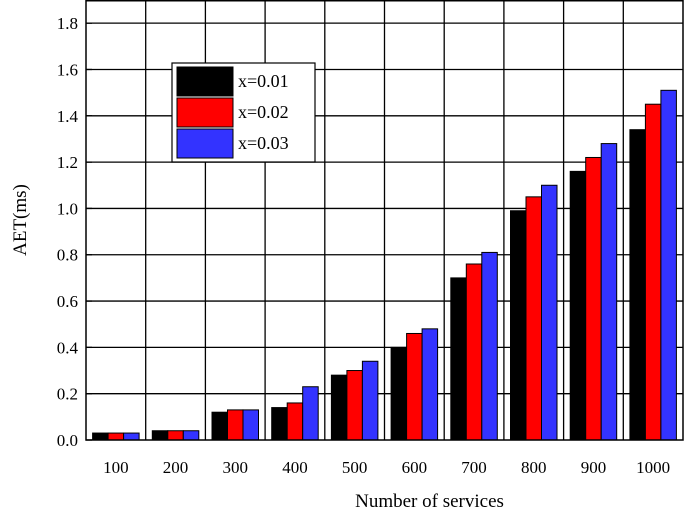  I want to click on y-tick-label: 1.0, so click(67, 208).